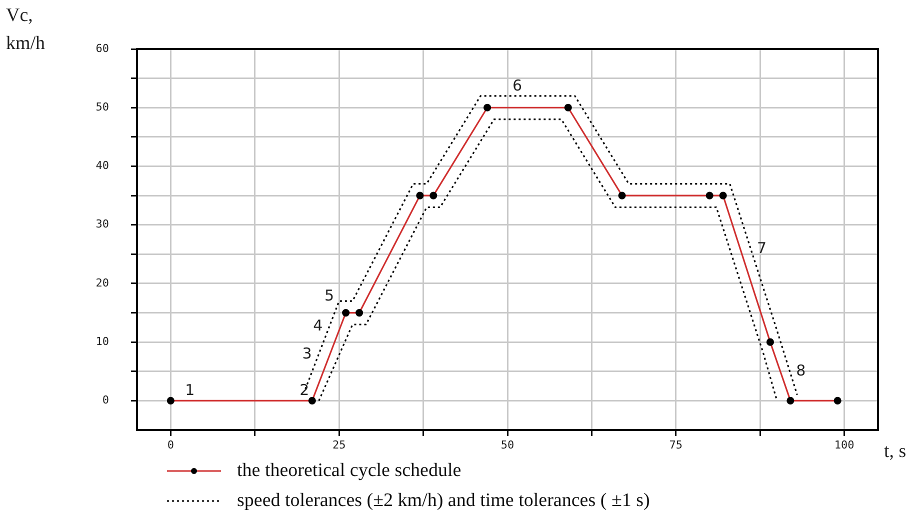  I want to click on x-tick-label: 0, so click(170, 445).